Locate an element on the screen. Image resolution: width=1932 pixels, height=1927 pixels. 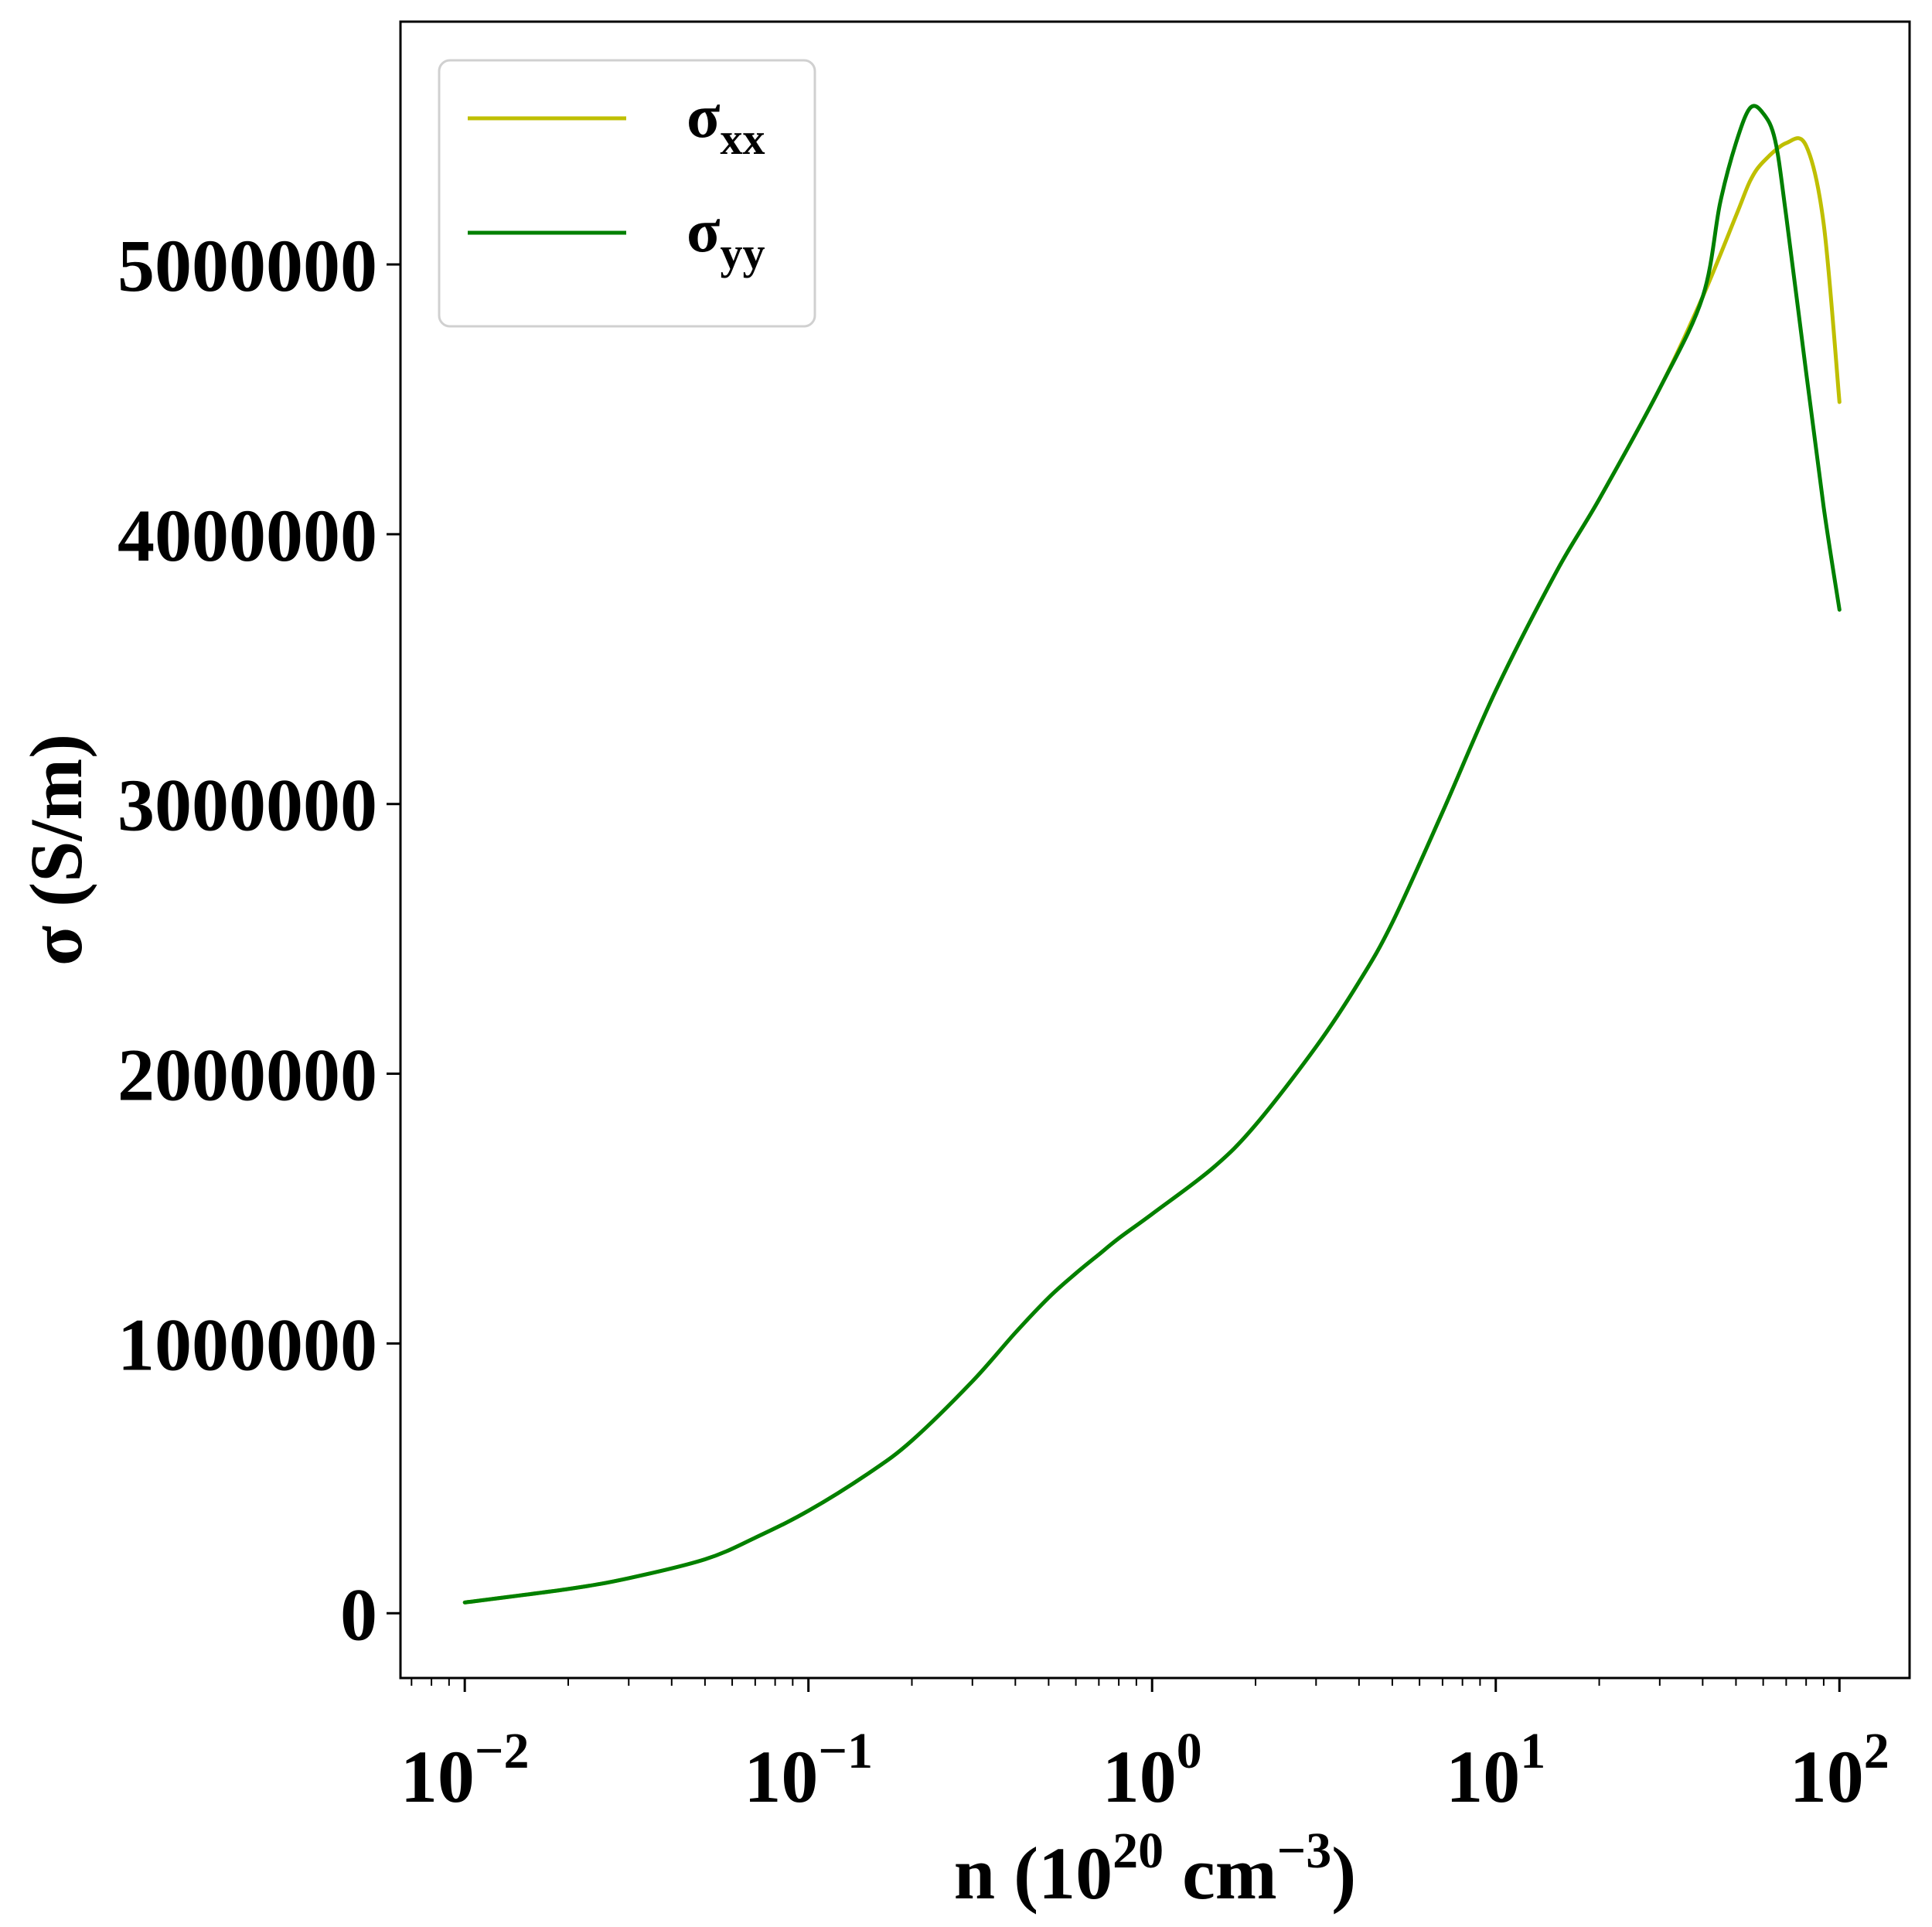
y-axis-label: σ (S/m) is located at coordinates (56, 850).